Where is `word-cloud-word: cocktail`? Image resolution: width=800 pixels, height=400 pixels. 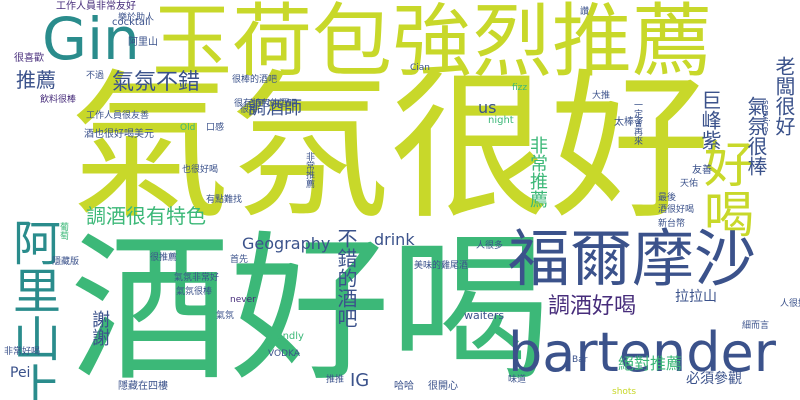
word-cloud-word: cocktail is located at coordinates (131, 22).